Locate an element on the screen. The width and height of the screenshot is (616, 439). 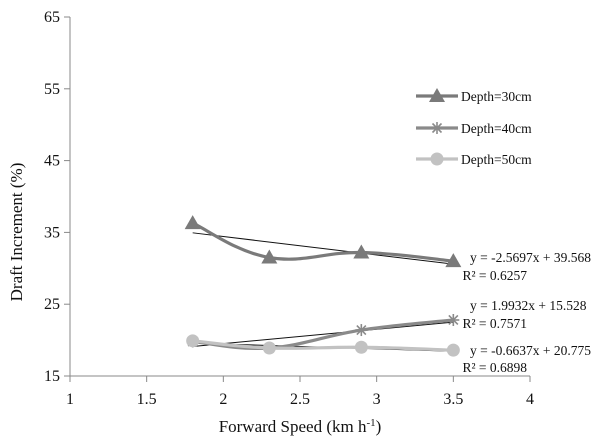
legend-label-1: Depth=30cm is located at coordinates (496, 96).